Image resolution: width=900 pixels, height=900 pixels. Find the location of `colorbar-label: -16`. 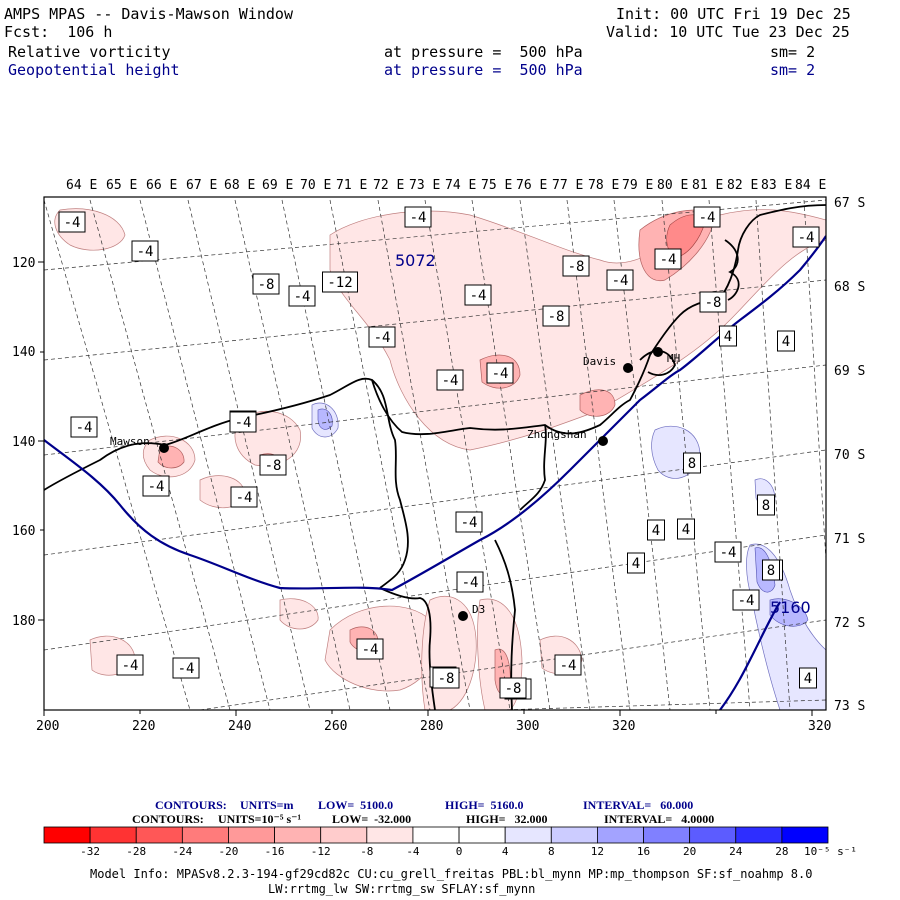

colorbar-label: -16 is located at coordinates (275, 851).